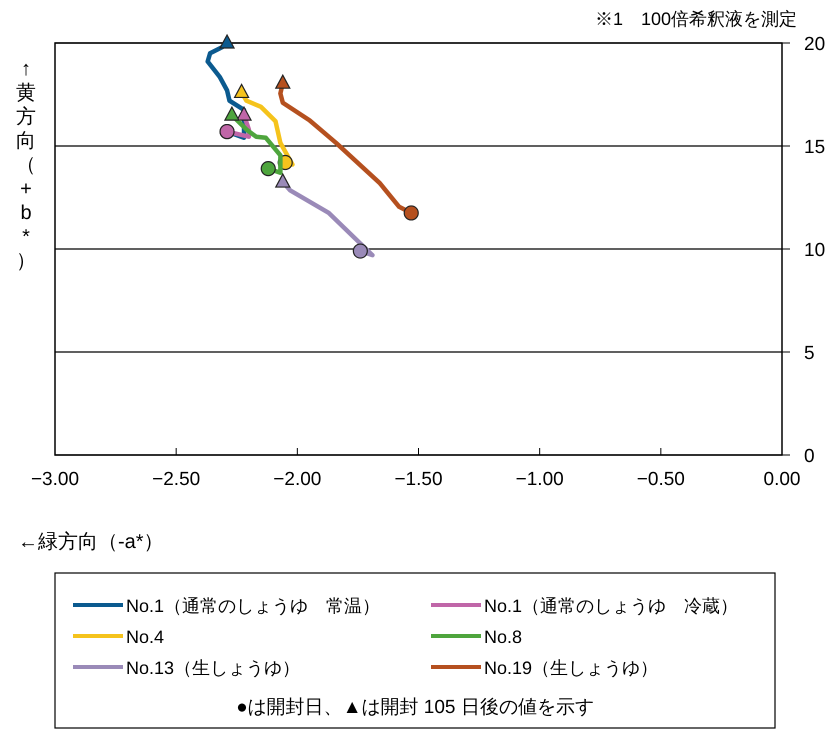 Image resolution: width=833 pixels, height=730 pixels. I want to click on y-tick-label: 0, so click(809, 456).